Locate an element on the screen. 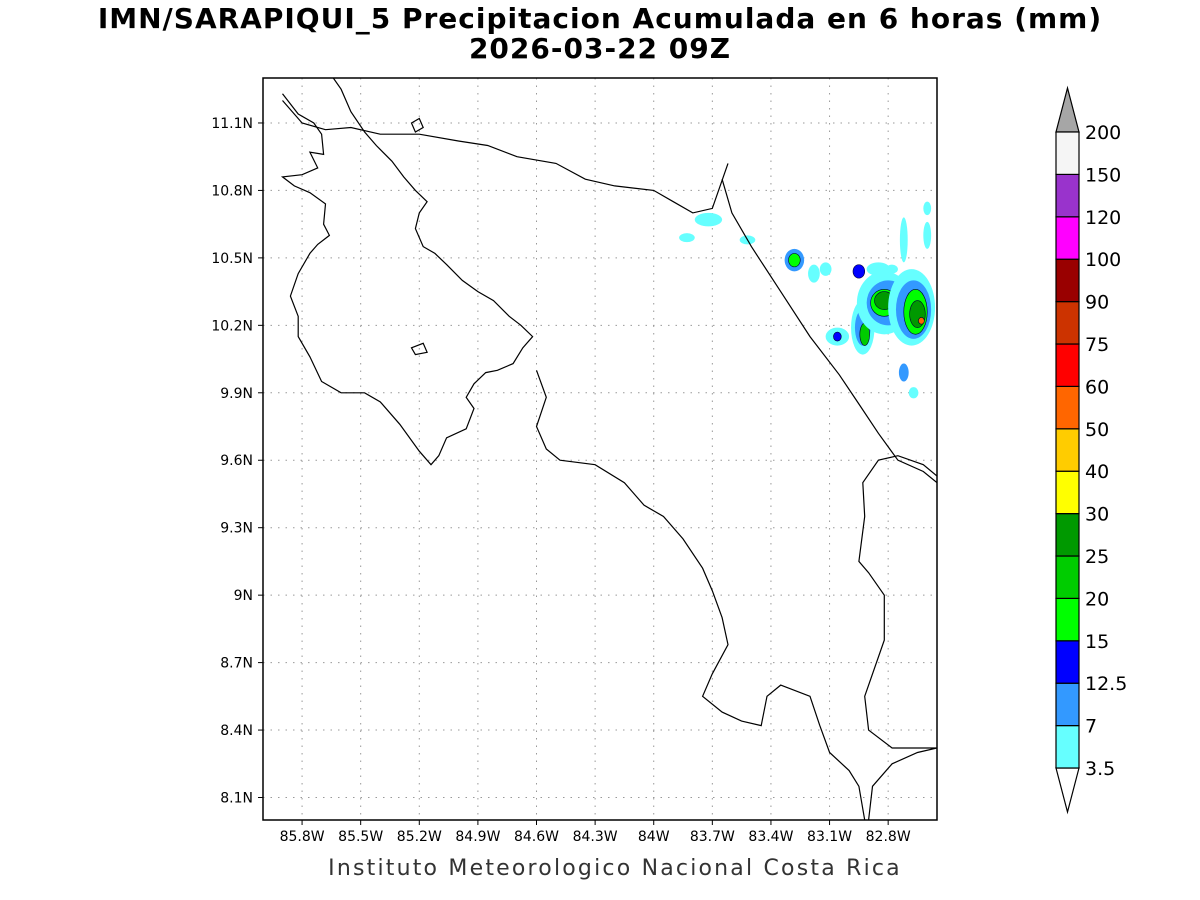  coast-coastline is located at coordinates (407, 272).